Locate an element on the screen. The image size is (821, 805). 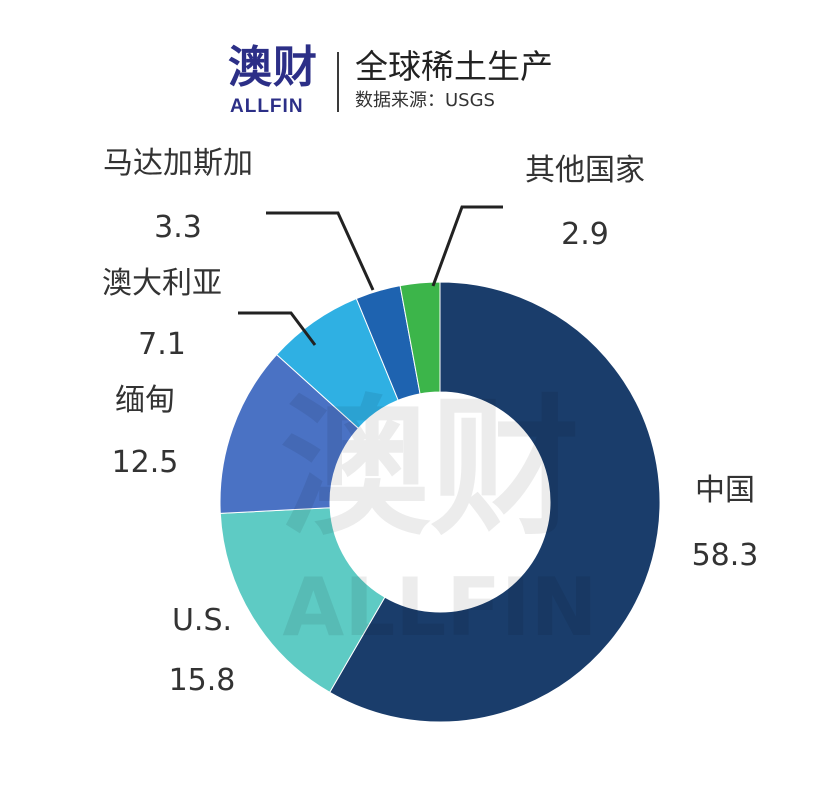
slice-label-3: 澳大利亚 is located at coordinates (162, 283).